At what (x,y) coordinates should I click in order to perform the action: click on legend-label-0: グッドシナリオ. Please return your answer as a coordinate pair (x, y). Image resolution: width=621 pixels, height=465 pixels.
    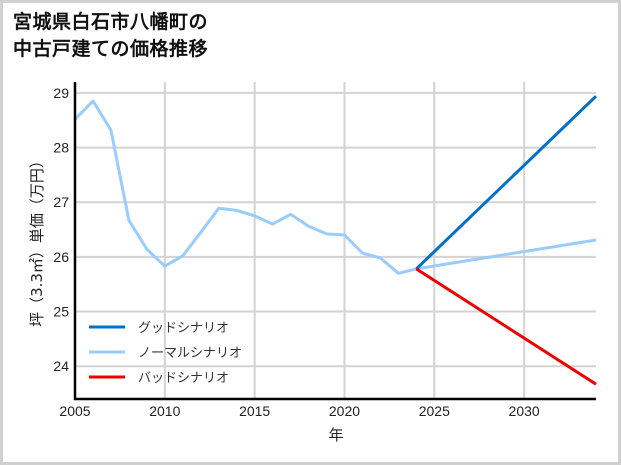
    Looking at the image, I should click on (183, 328).